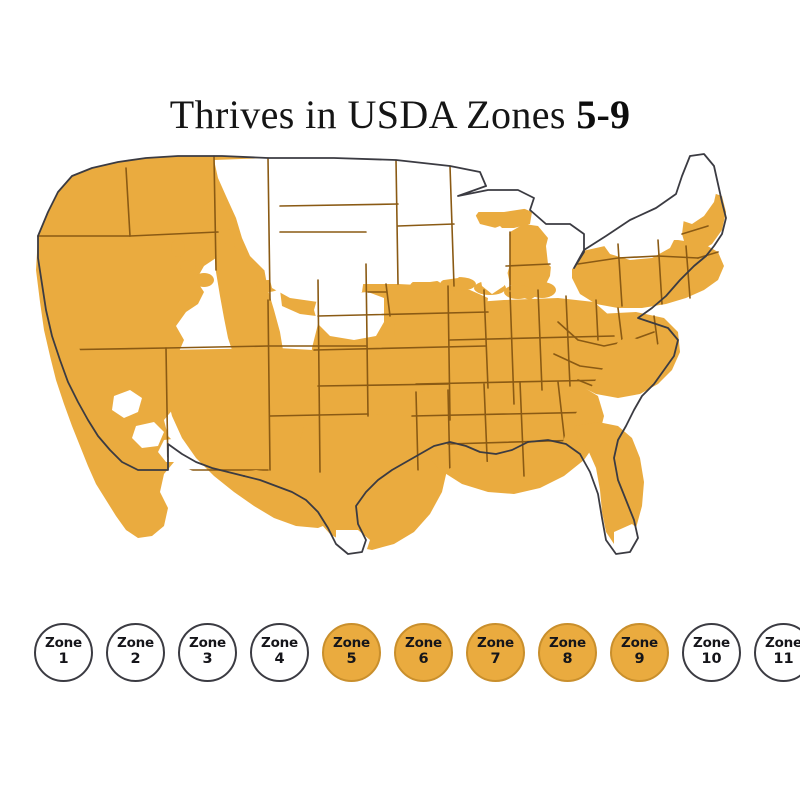 The image size is (800, 800). Describe the element at coordinates (373, 114) in the screenshot. I see `title-prefix: Thrives in USDA Zones` at that location.